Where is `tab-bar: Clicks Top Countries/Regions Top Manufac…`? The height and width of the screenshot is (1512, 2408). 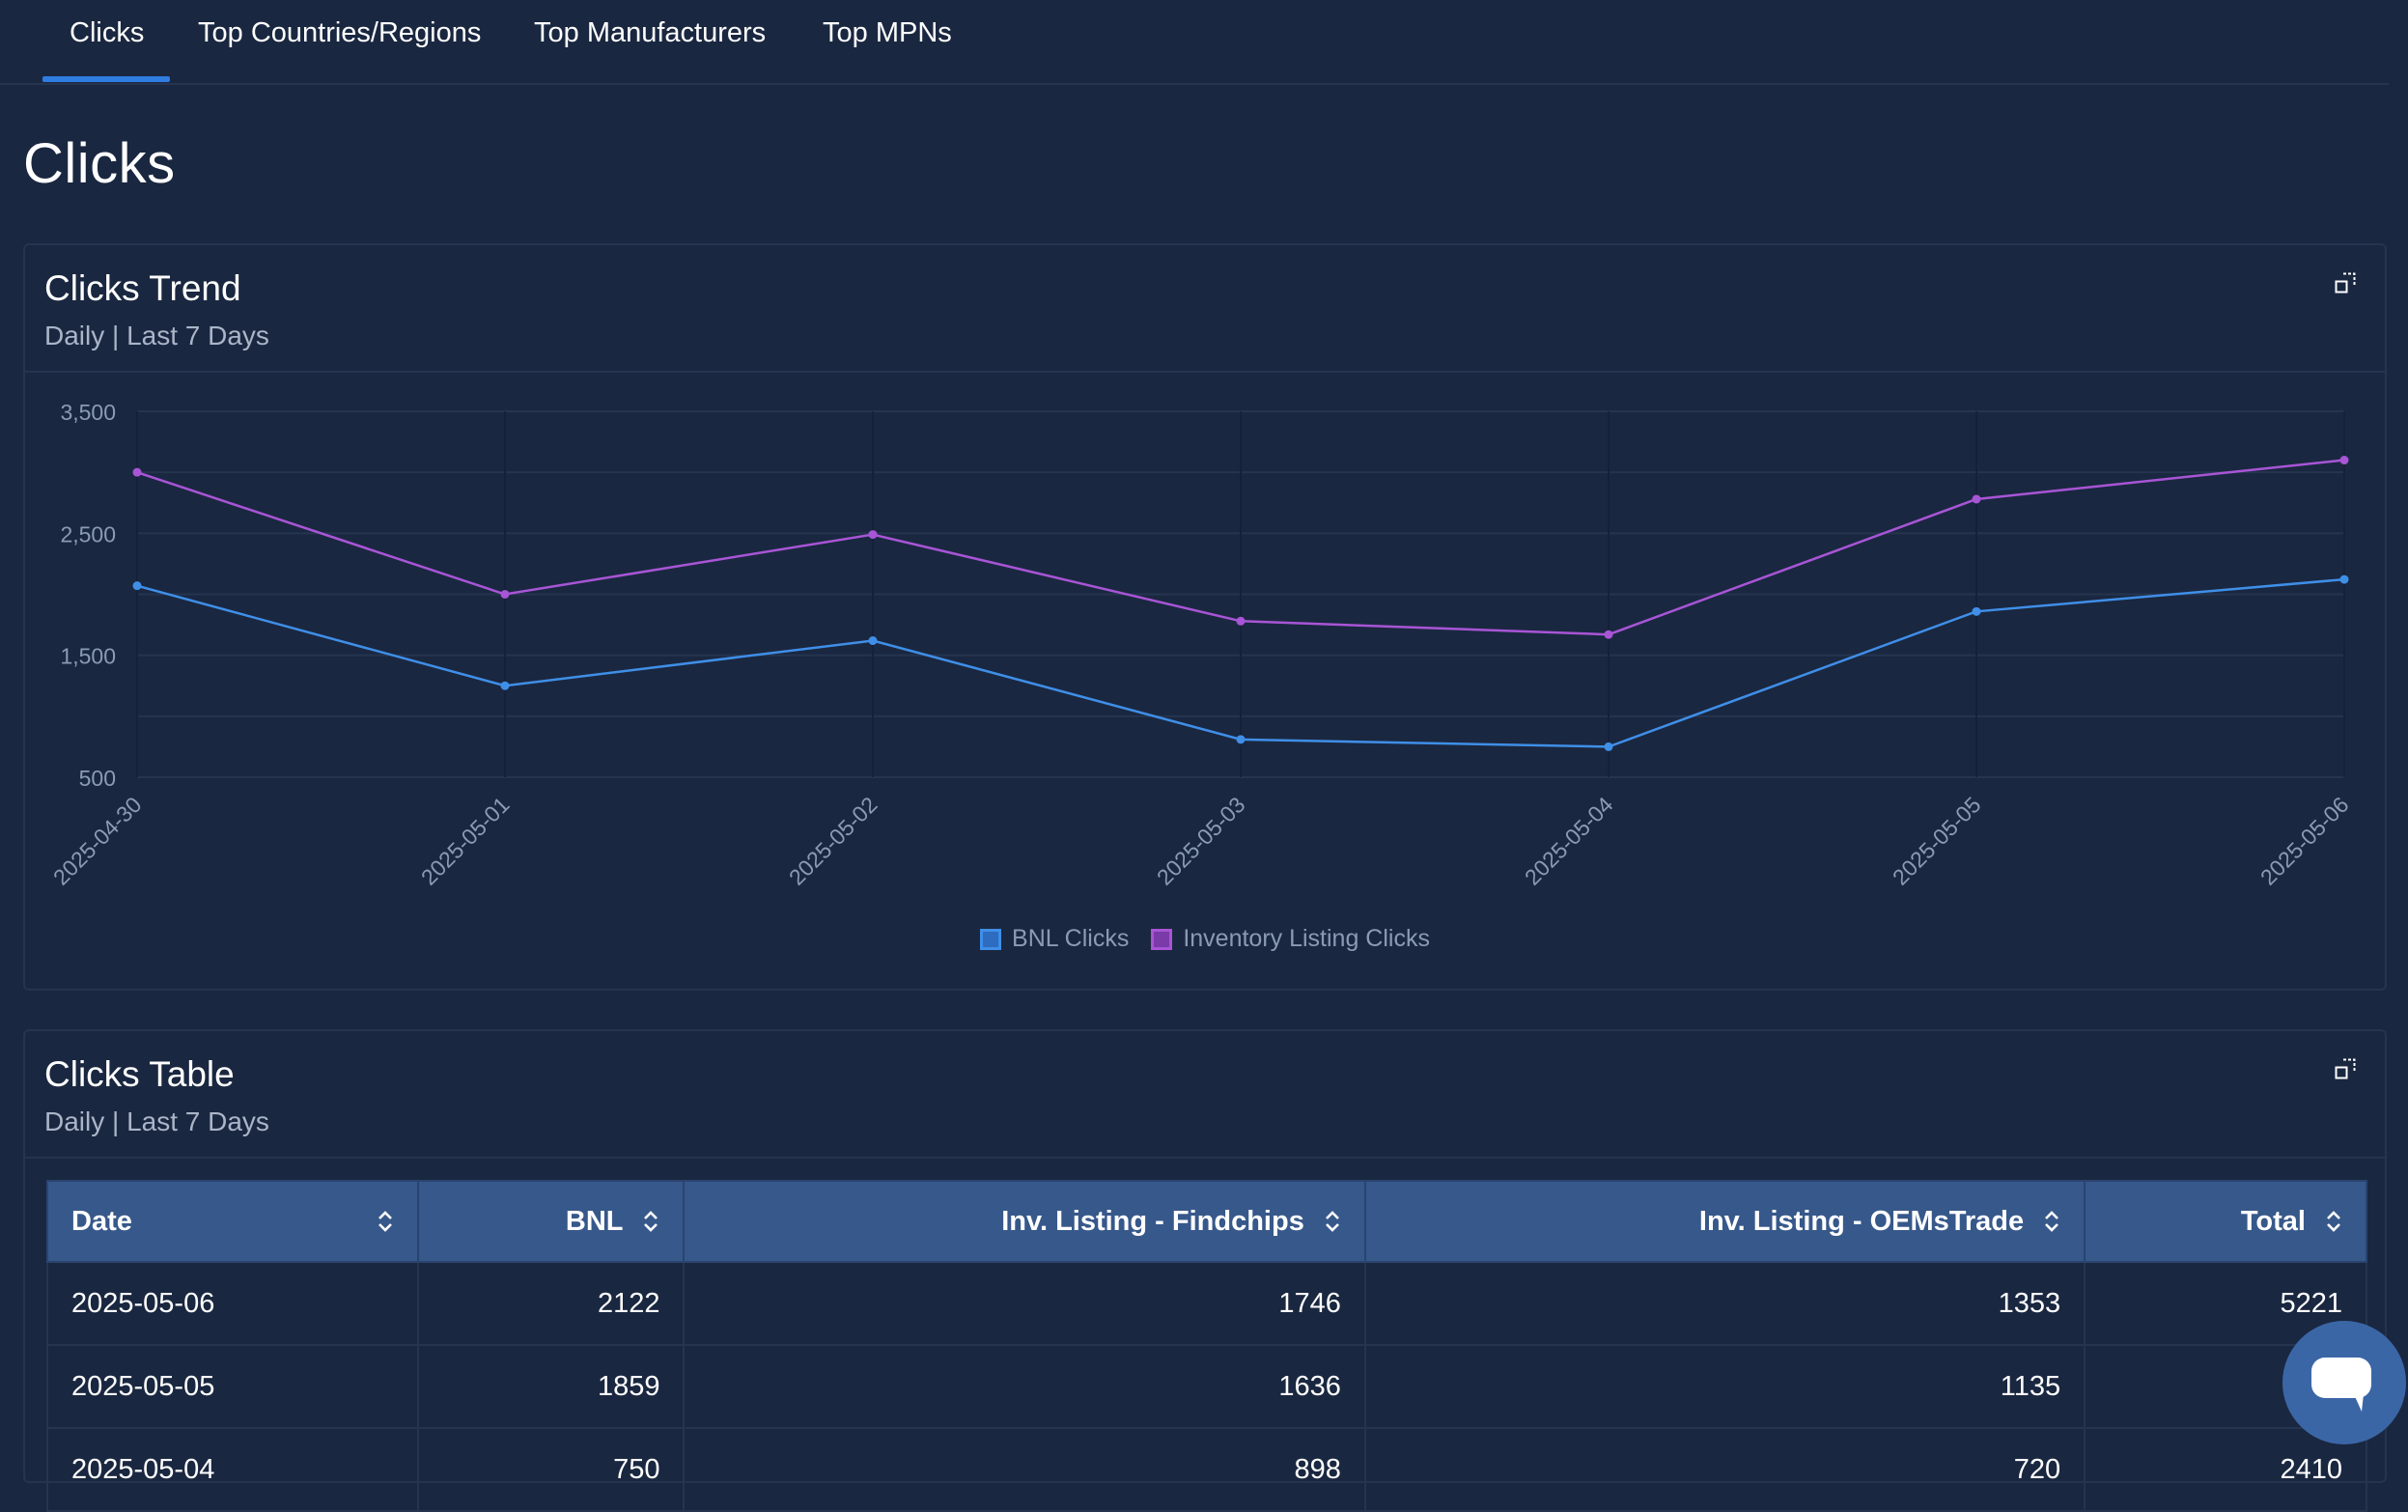 tab-bar: Clicks Top Countries/Regions Top Manufac… is located at coordinates (1195, 43).